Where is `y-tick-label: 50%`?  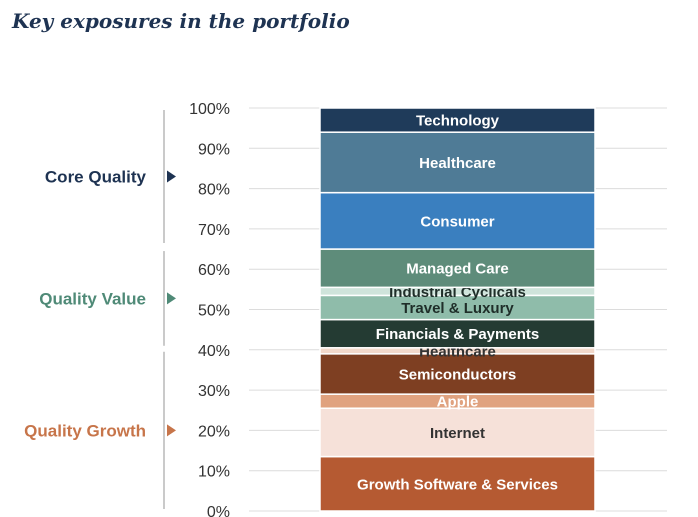
y-tick-label: 50% is located at coordinates (214, 311).